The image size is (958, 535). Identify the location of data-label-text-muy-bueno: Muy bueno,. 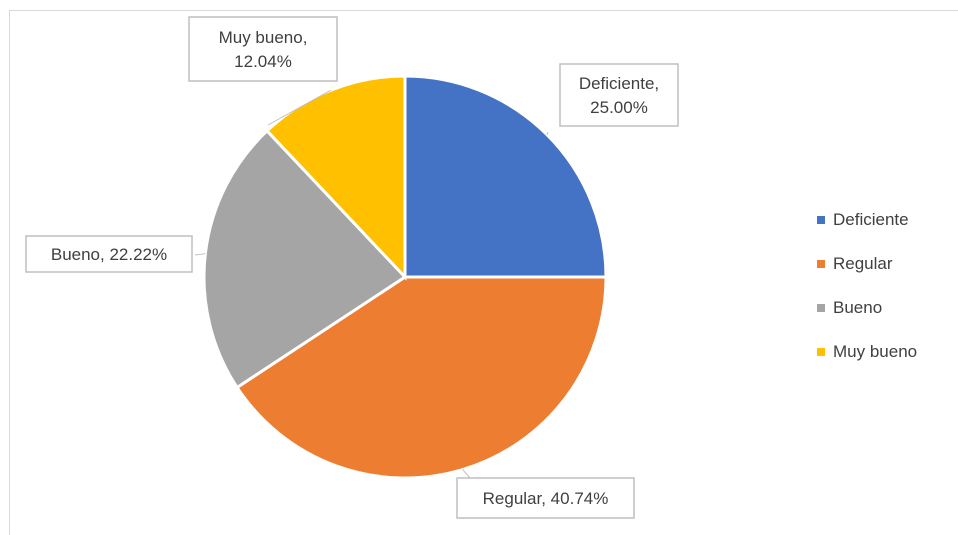
(263, 37).